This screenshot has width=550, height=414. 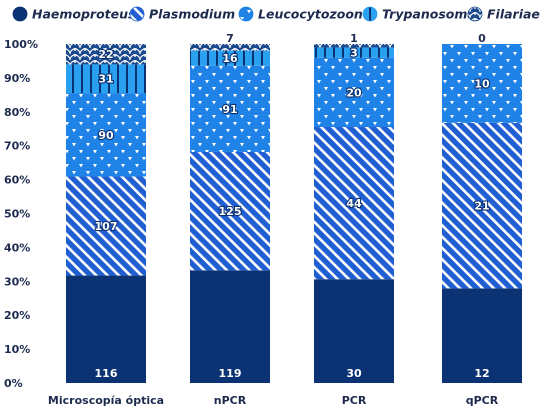 I want to click on legend-label: Leucocytozoon, so click(x=310, y=14).